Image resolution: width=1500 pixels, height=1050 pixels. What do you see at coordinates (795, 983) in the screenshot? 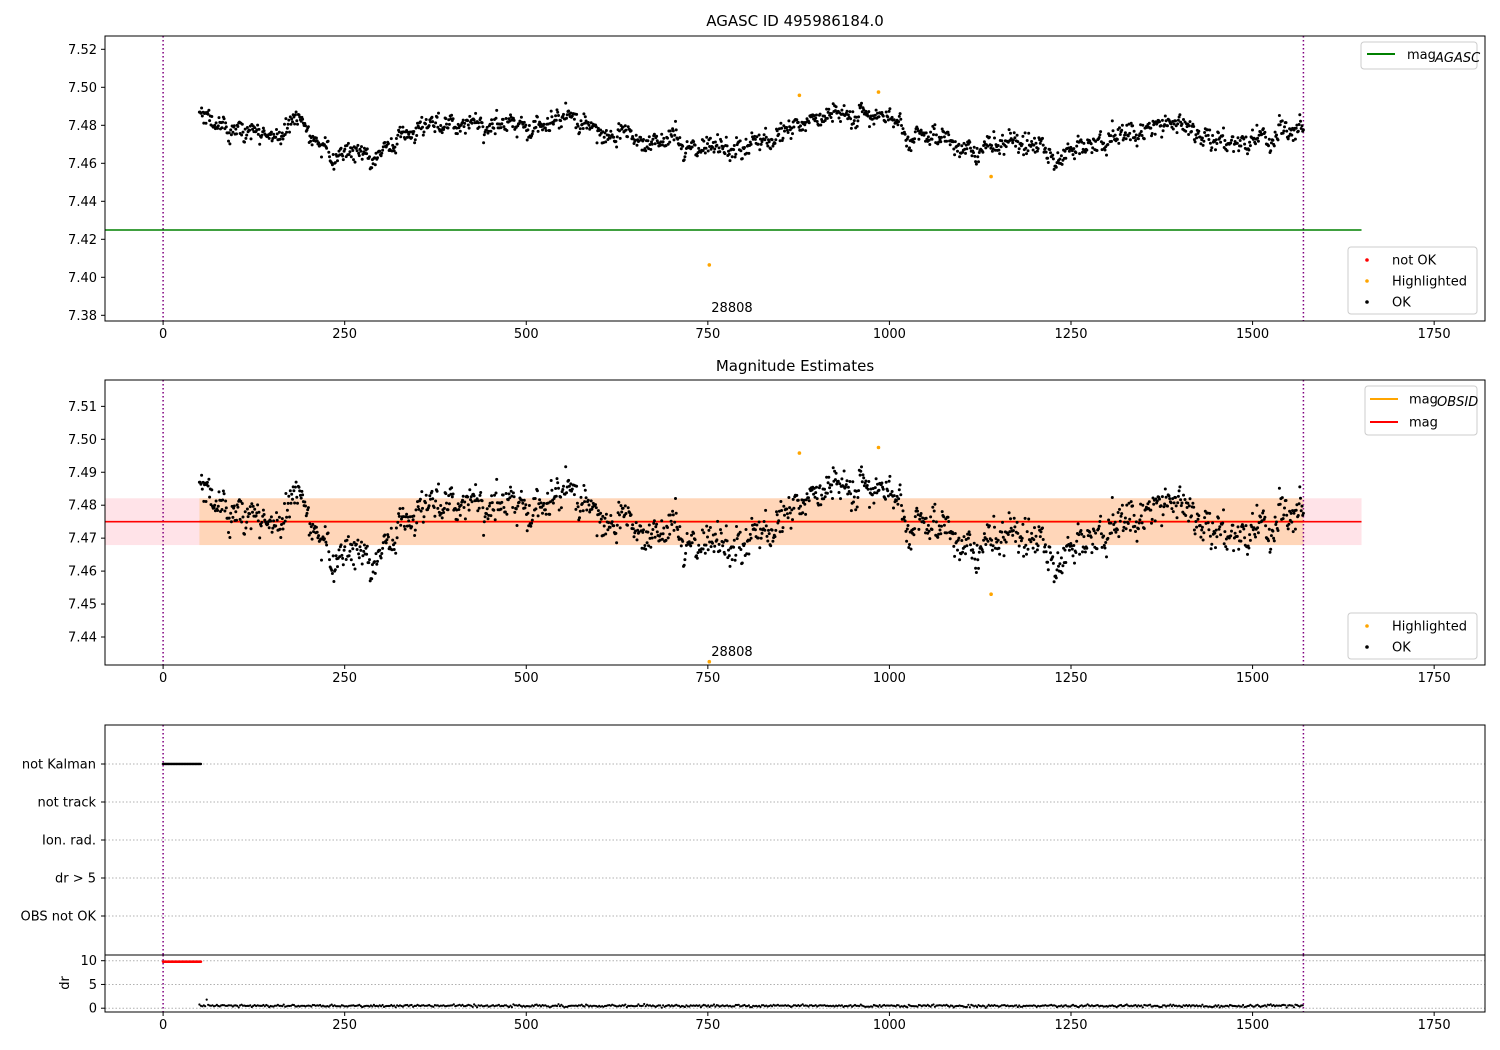
I see `dr-frame` at bounding box center [795, 983].